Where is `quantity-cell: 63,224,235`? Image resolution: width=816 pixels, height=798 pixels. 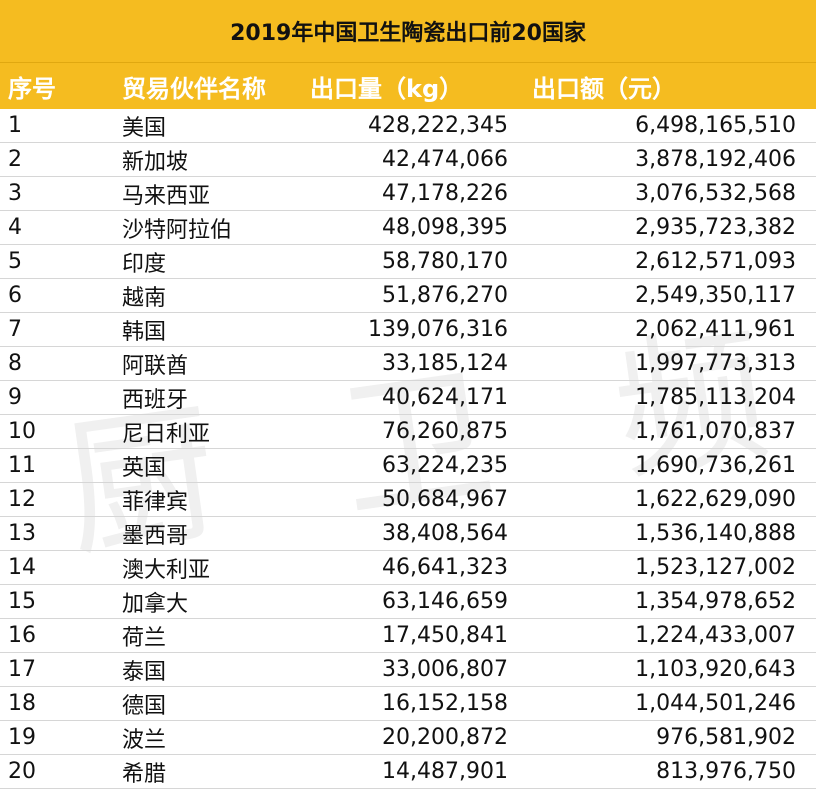 quantity-cell: 63,224,235 is located at coordinates (407, 465).